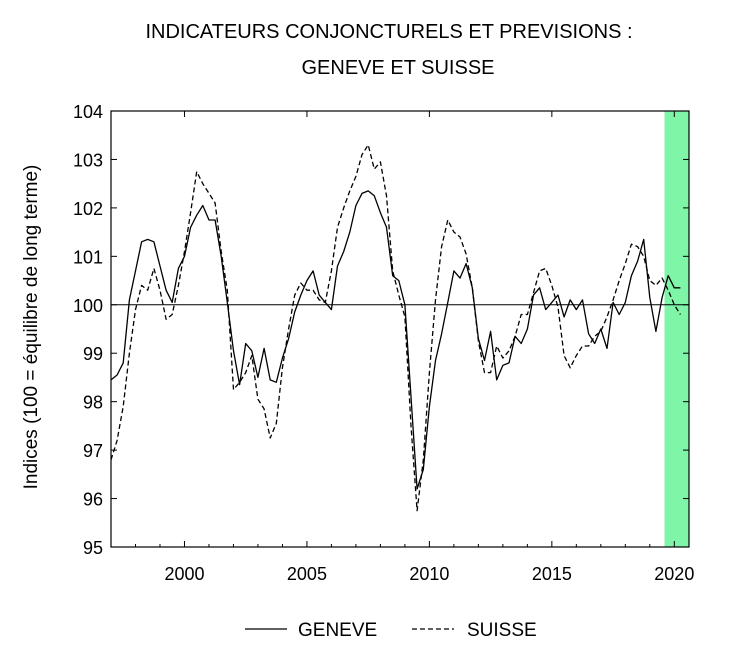  Describe the element at coordinates (307, 574) in the screenshot. I see `x-tick-label: 2005` at that location.